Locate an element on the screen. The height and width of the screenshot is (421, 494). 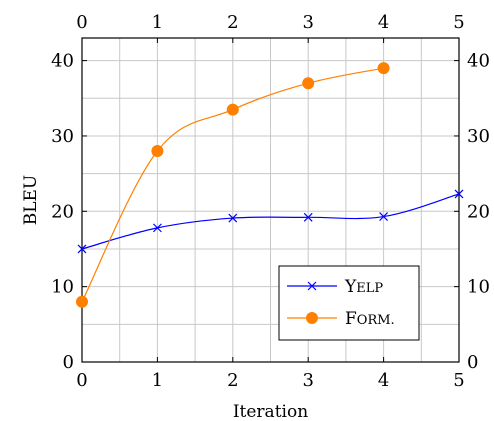
x-tick-label: 3 is located at coordinates (307, 380).